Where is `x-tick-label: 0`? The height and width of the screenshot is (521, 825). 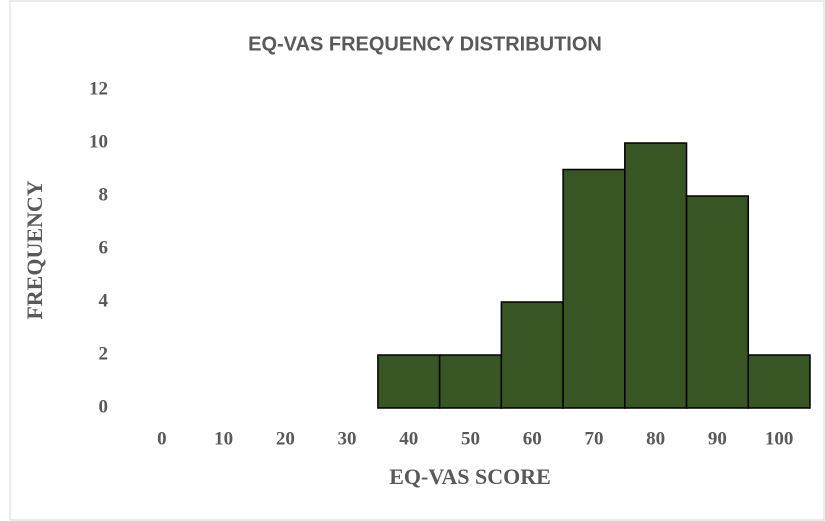 x-tick-label: 0 is located at coordinates (162, 438).